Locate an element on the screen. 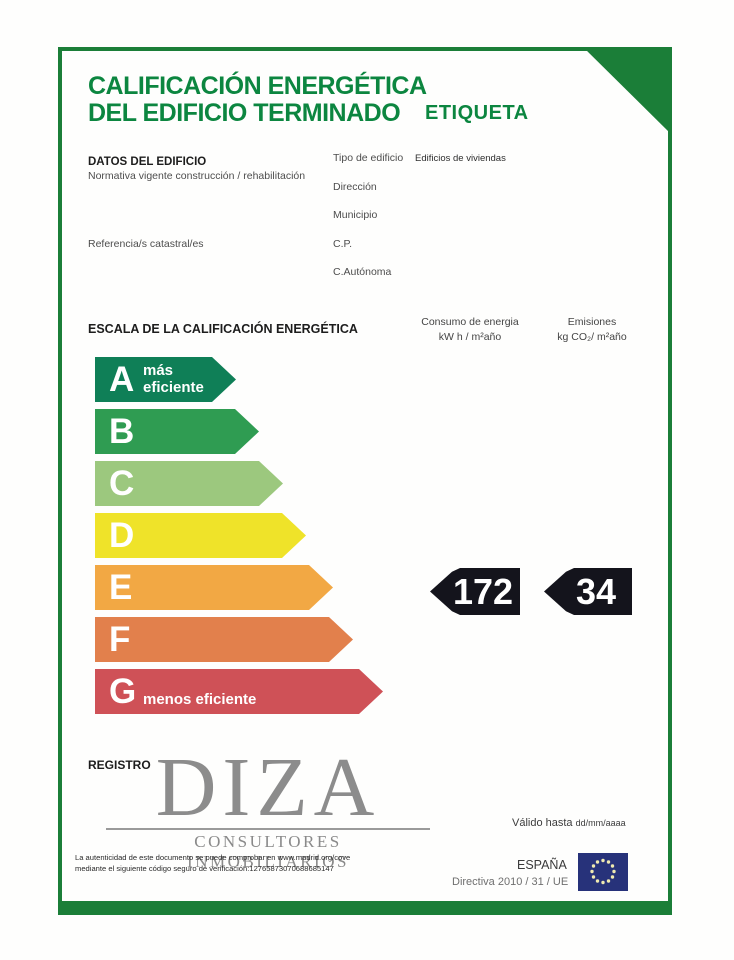 Image resolution: width=734 pixels, height=960 pixels. logo-divider is located at coordinates (268, 829).